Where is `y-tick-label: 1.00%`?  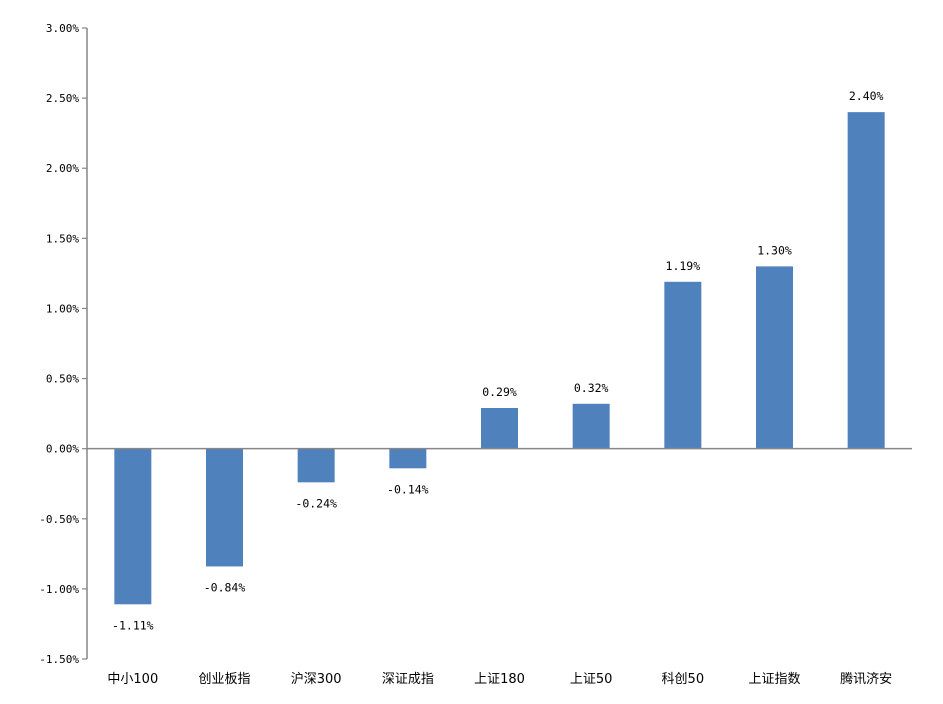 y-tick-label: 1.00% is located at coordinates (62, 308).